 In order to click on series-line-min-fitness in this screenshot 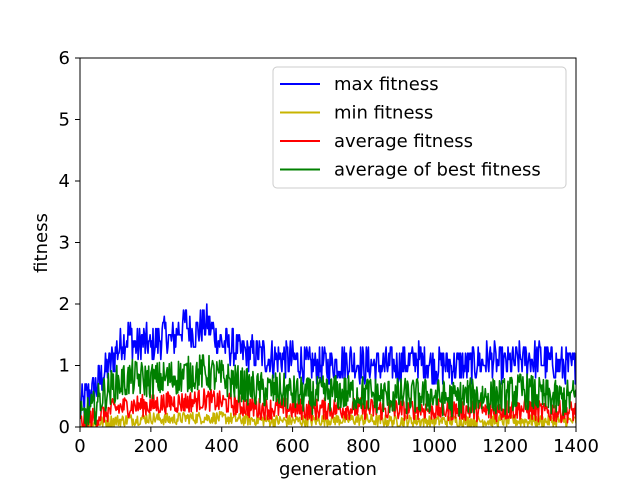, I will do `click(328, 418)`.